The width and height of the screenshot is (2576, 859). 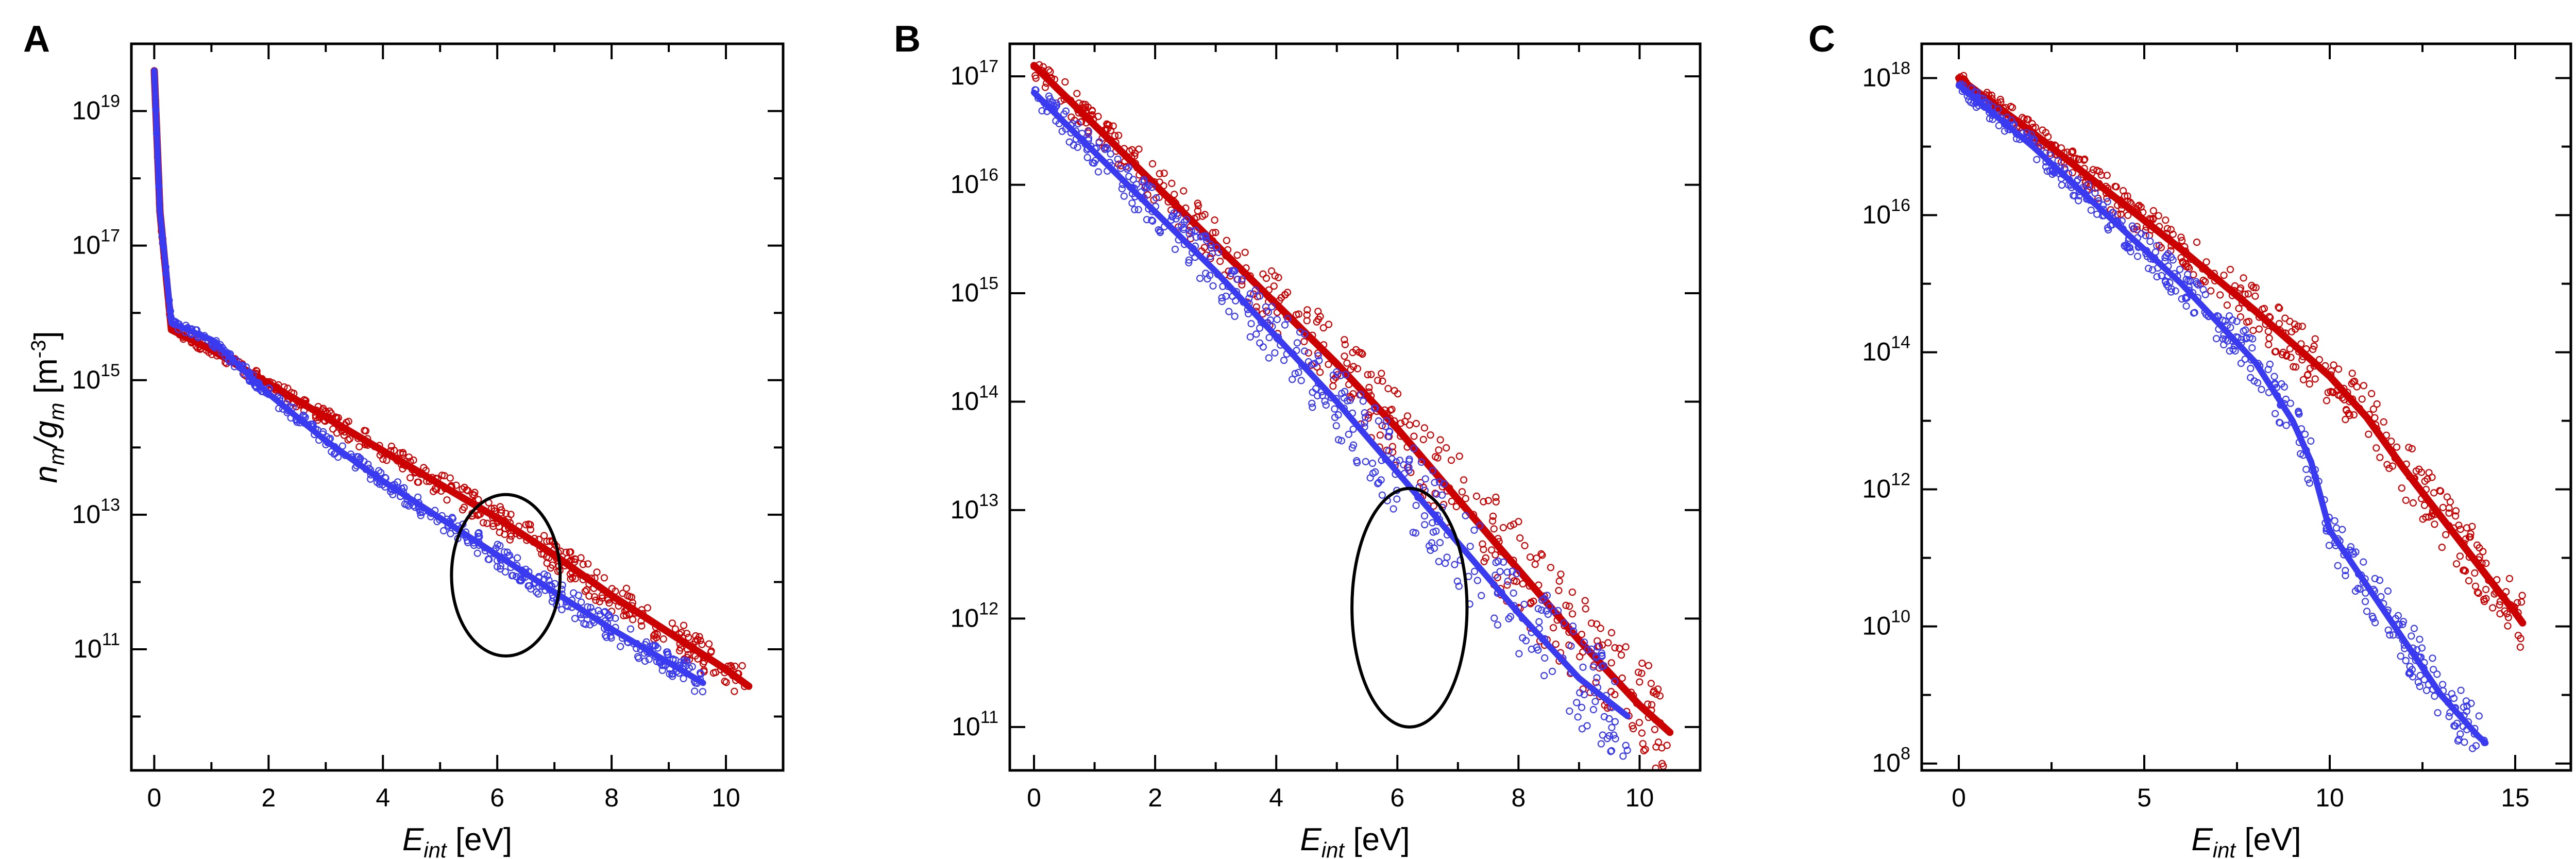 What do you see at coordinates (611, 797) in the screenshot?
I see `x-tick-label: 8` at bounding box center [611, 797].